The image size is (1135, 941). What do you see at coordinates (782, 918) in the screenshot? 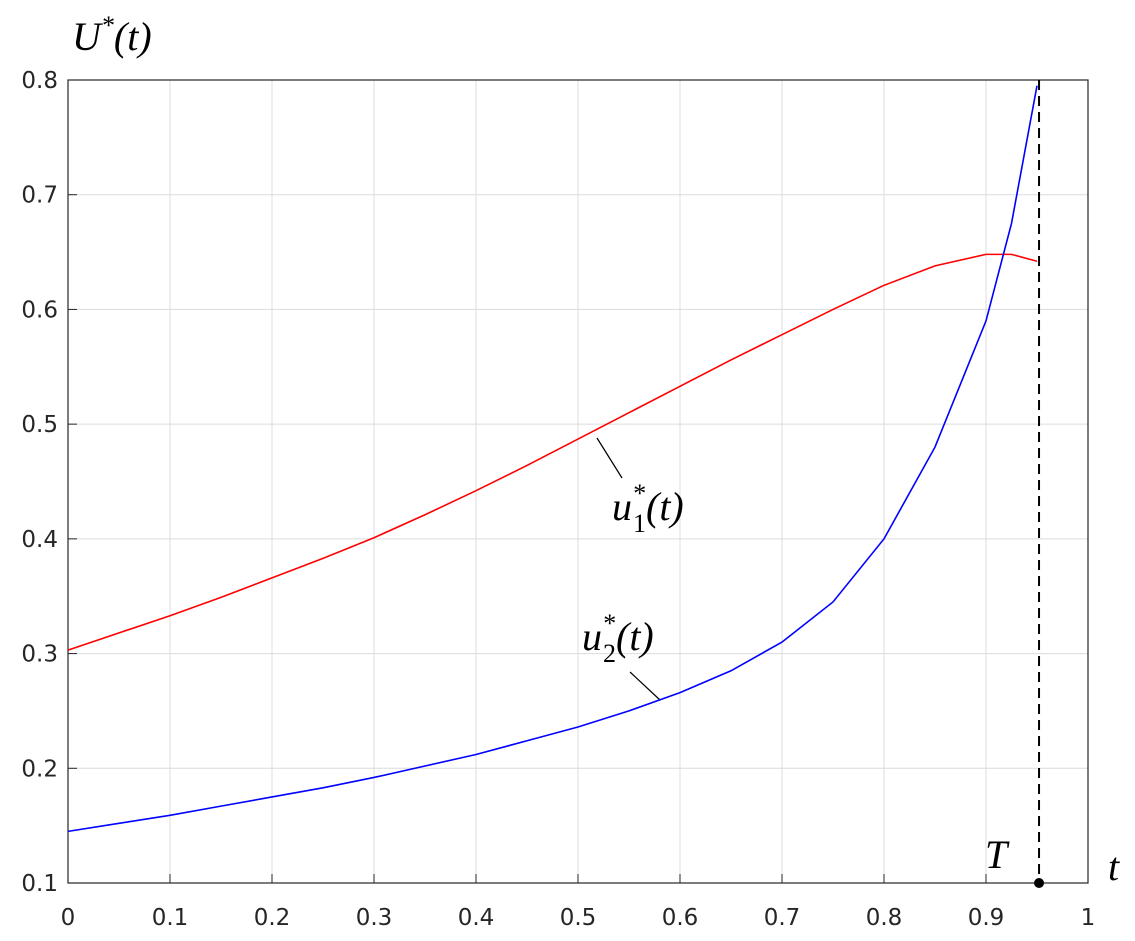
I see `x-tick-label: 0.7` at bounding box center [782, 918].